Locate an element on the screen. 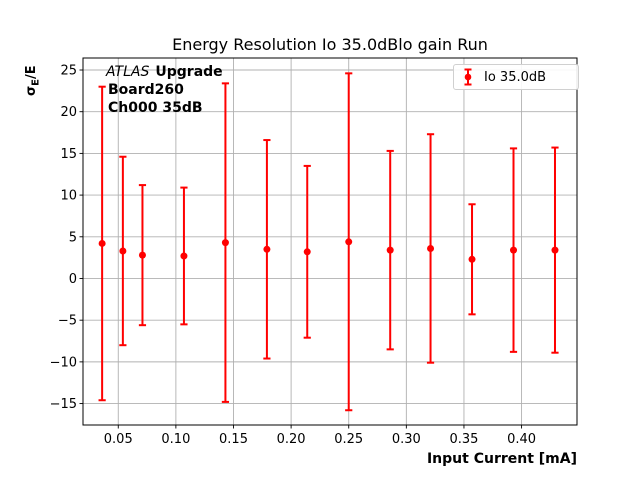 This screenshot has height=480, width=640. svg-text: 5 is located at coordinates (73, 237).